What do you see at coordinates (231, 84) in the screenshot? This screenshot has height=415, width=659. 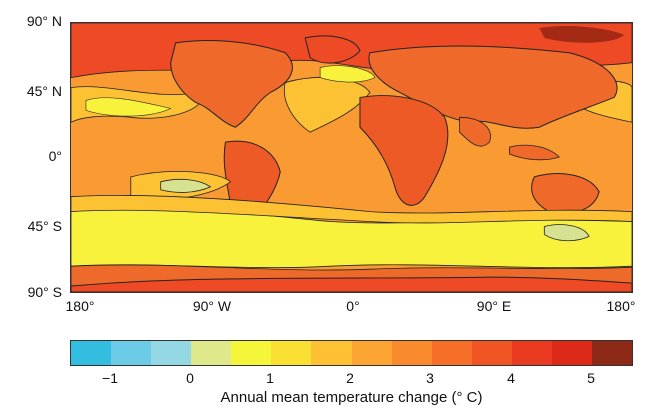 I see `north-america` at bounding box center [231, 84].